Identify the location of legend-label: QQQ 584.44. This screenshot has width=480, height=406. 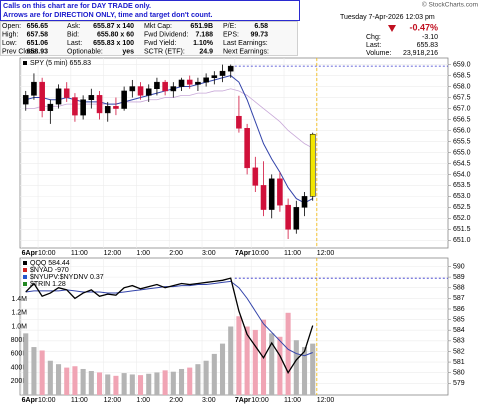
(50, 263).